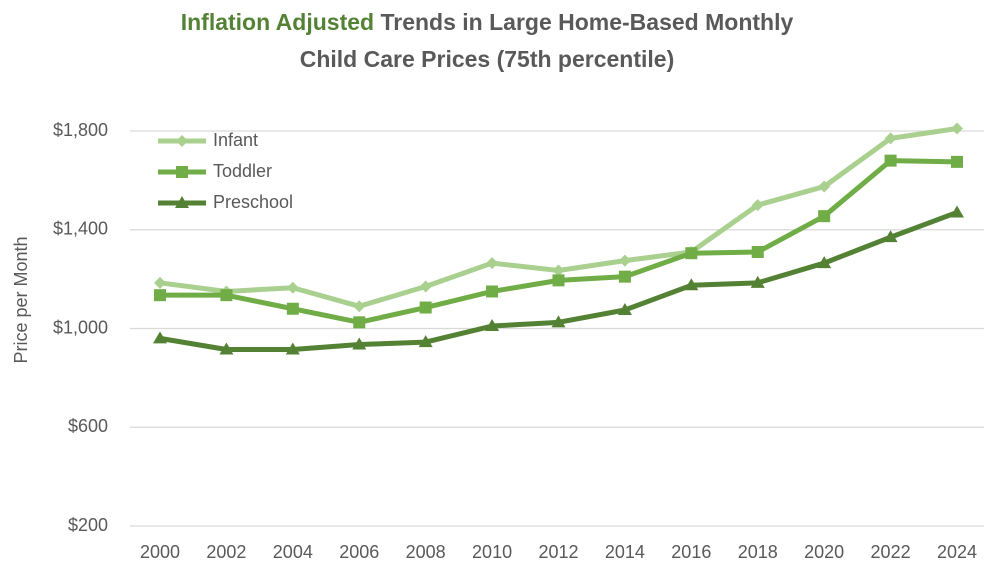 The width and height of the screenshot is (984, 565). I want to click on y-tick-label: $600, so click(88, 426).